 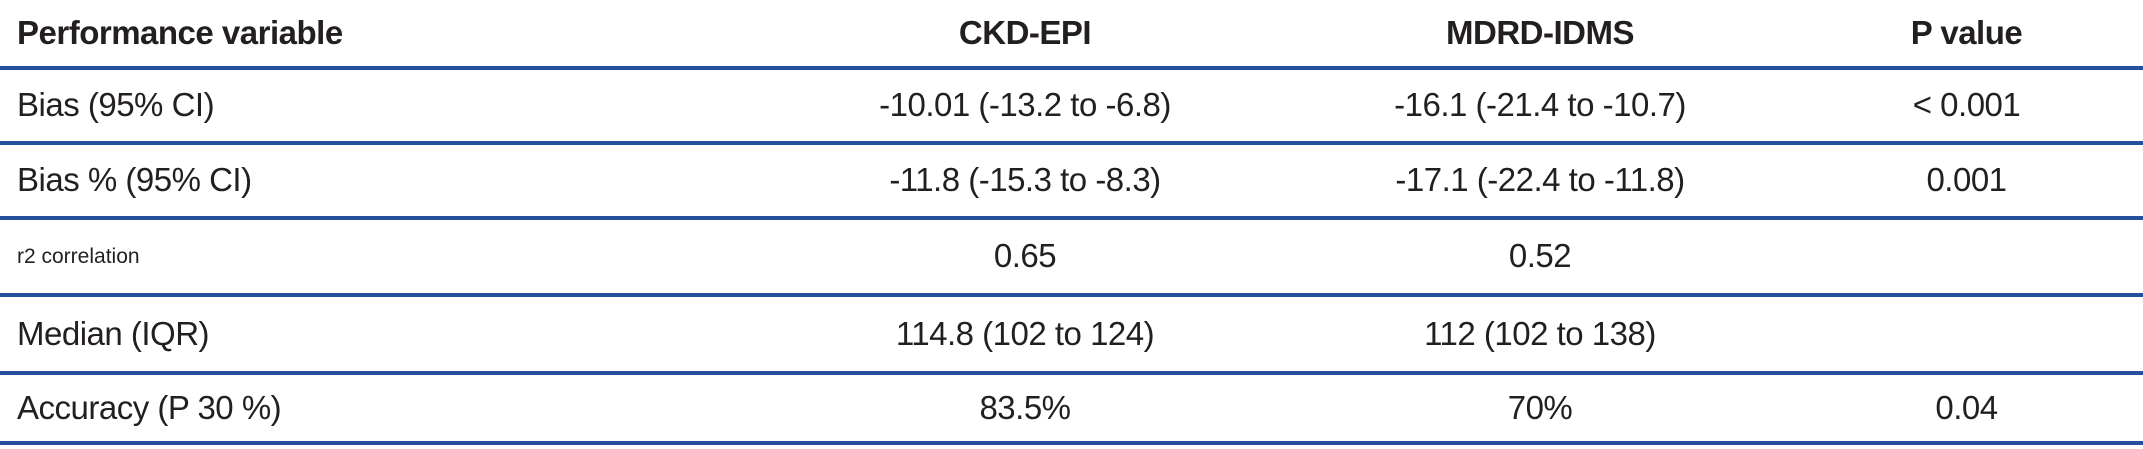 I want to click on cell-p-value: 0.04, so click(x=1966, y=409).